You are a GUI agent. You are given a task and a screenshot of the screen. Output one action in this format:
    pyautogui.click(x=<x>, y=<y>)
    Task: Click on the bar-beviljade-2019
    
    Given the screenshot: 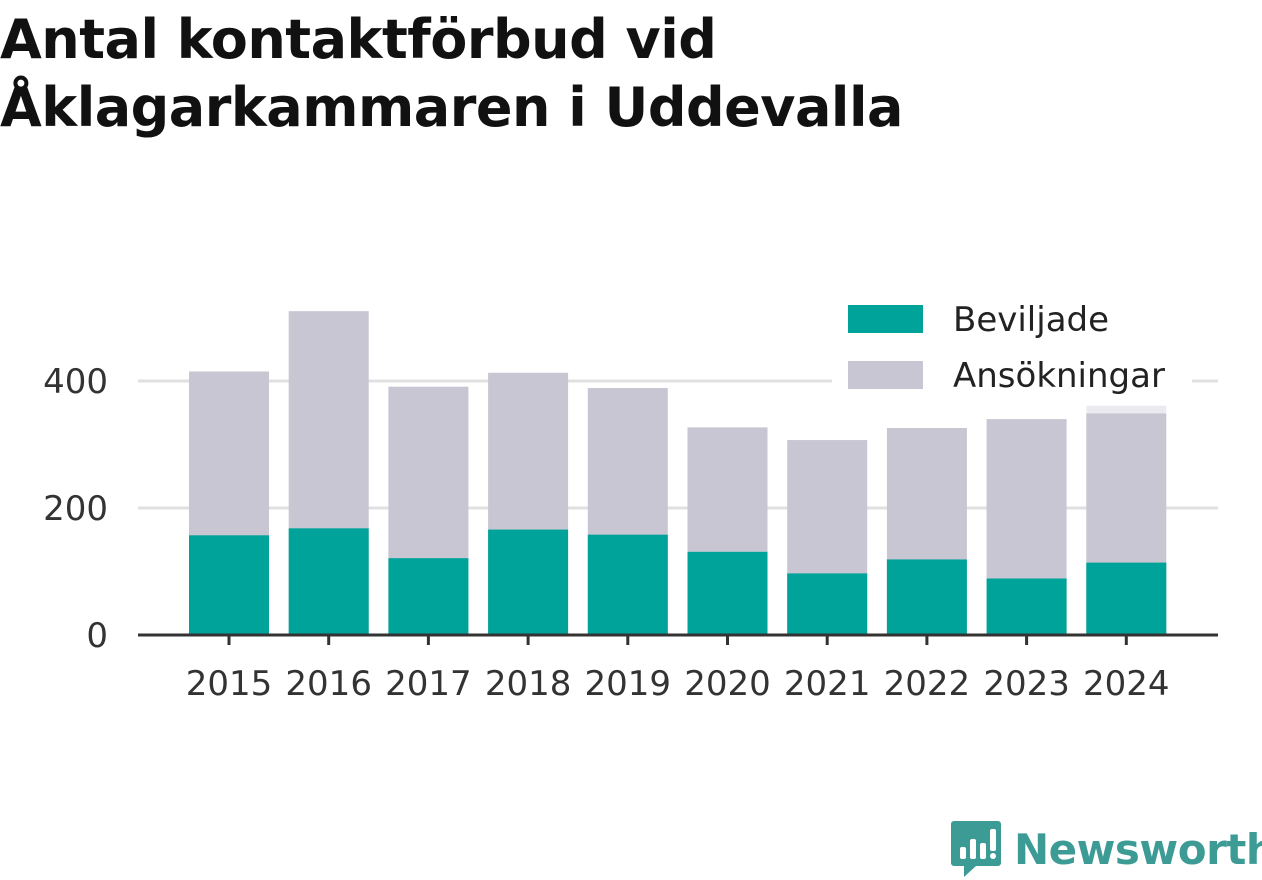 What is the action you would take?
    pyautogui.click(x=627, y=584)
    